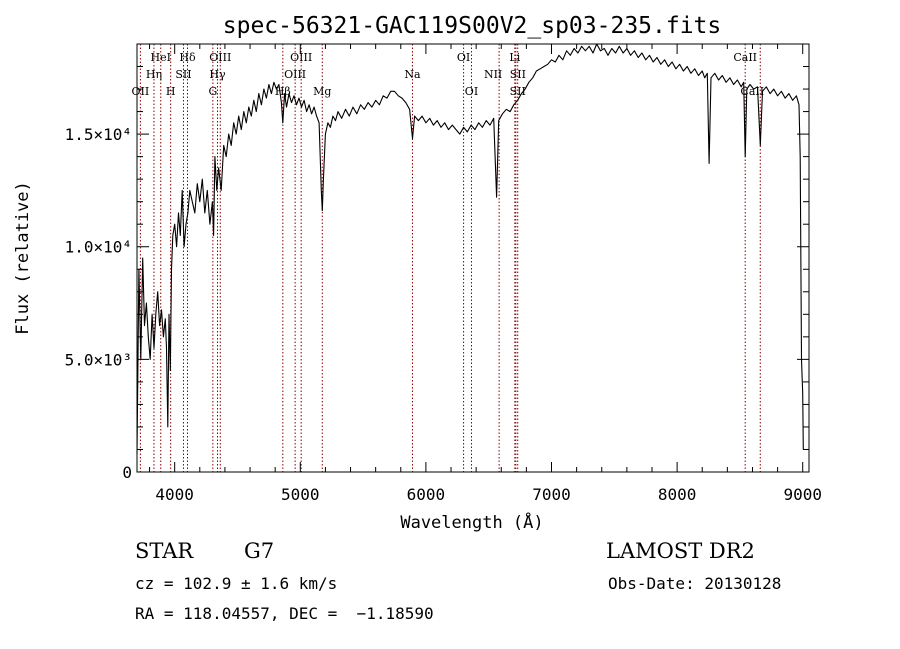 The height and width of the screenshot is (649, 900). Describe the element at coordinates (752, 91) in the screenshot. I see `line-label-21: CaII` at that location.